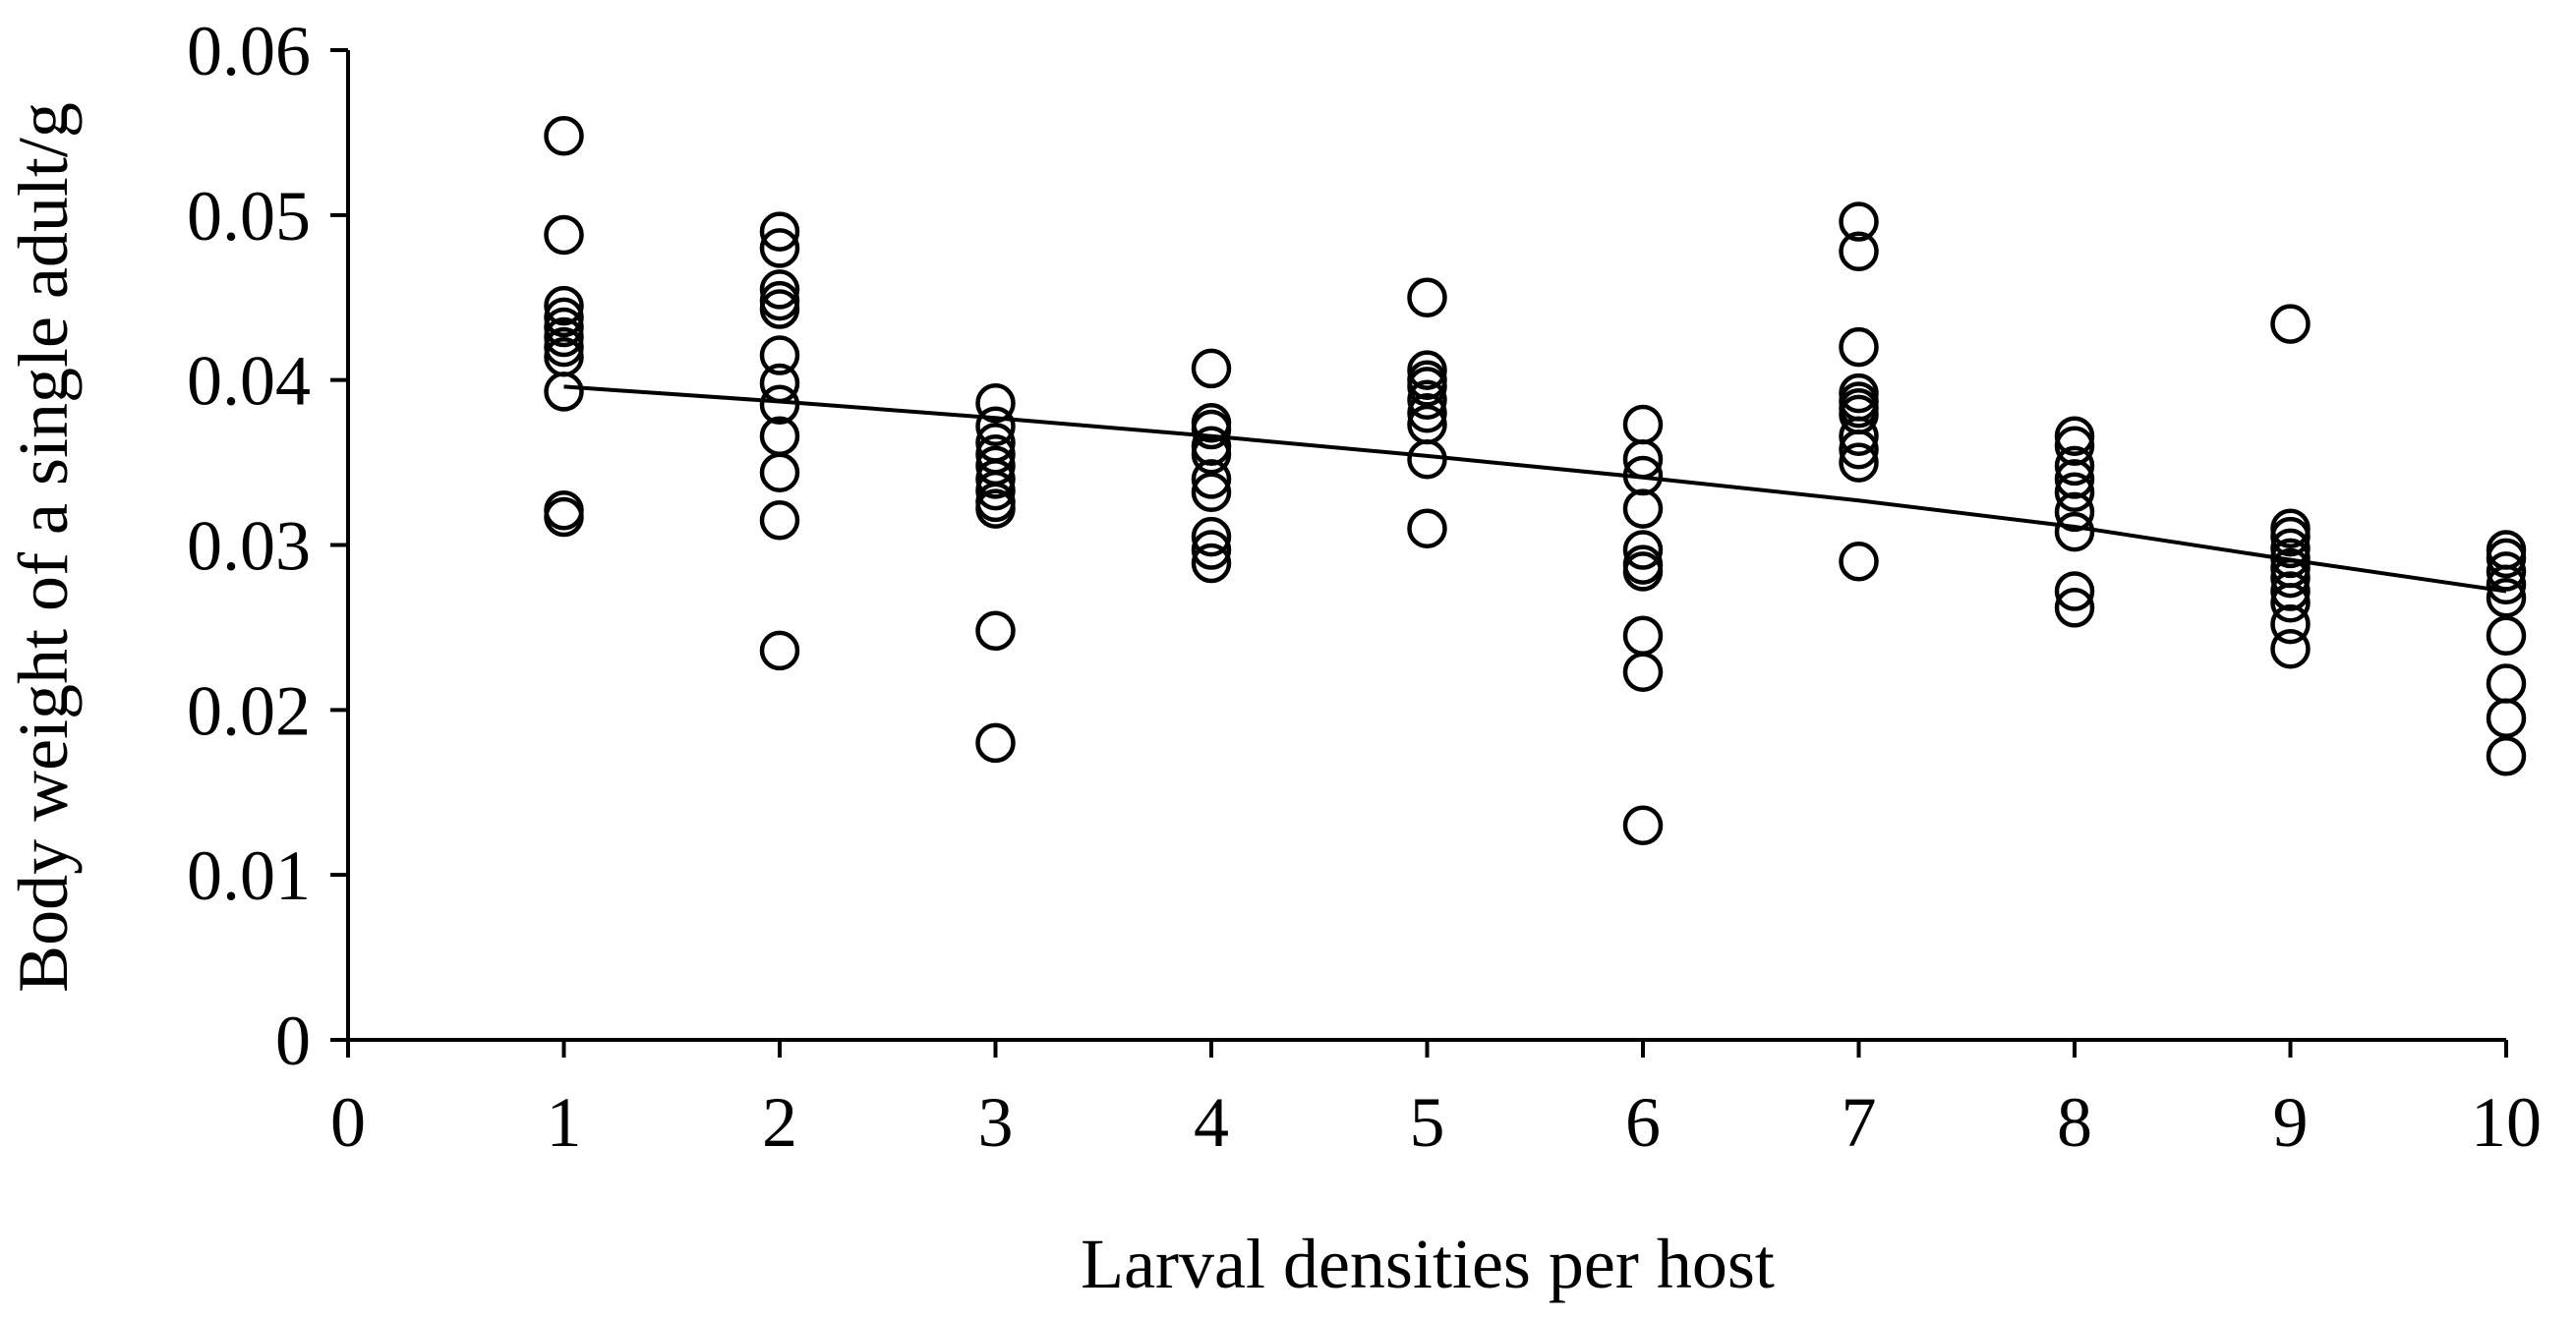  Describe the element at coordinates (249, 876) in the screenshot. I see `y-tick-label: 0.01` at that location.